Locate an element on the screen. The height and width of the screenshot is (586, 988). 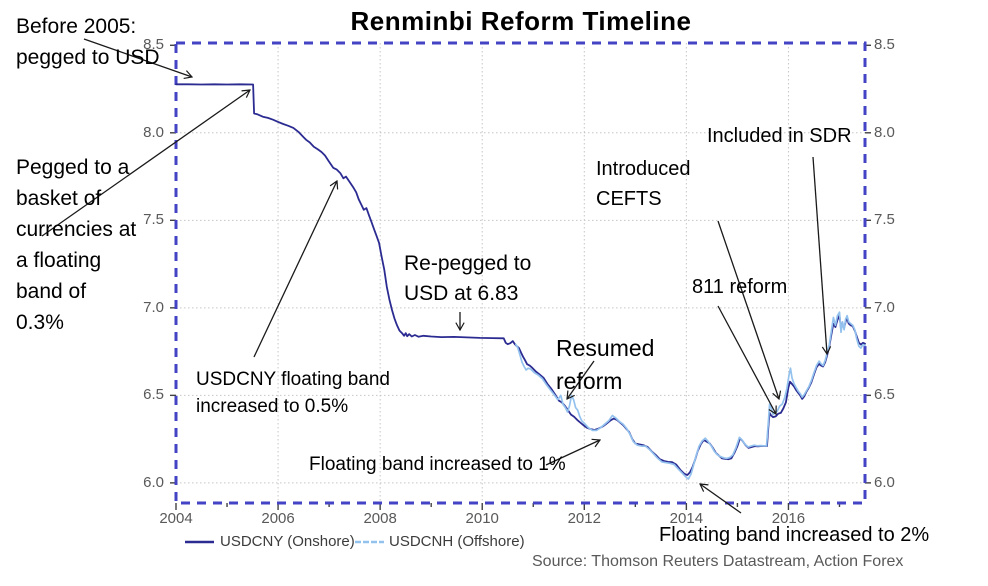
arrow-included-in-sdr is located at coordinates (819, 255).